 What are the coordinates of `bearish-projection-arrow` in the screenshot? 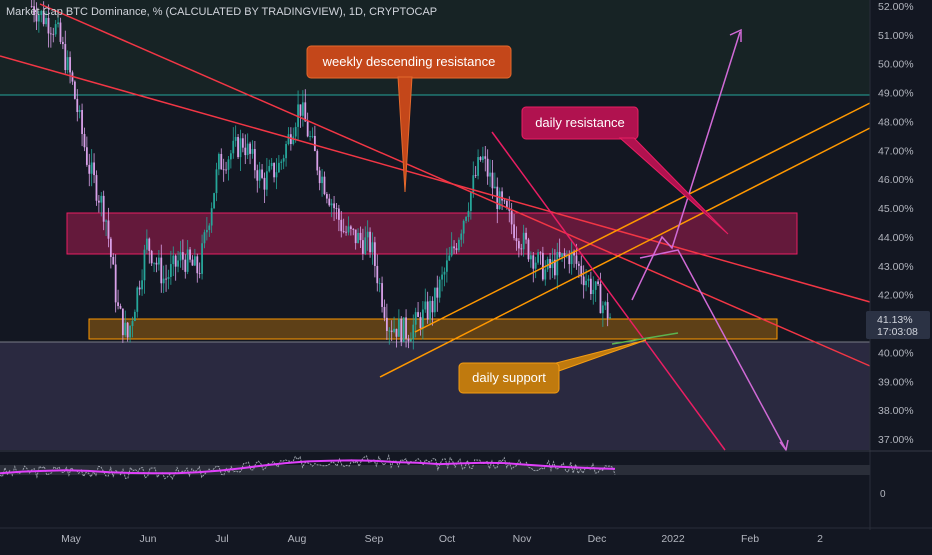 It's located at (714, 350).